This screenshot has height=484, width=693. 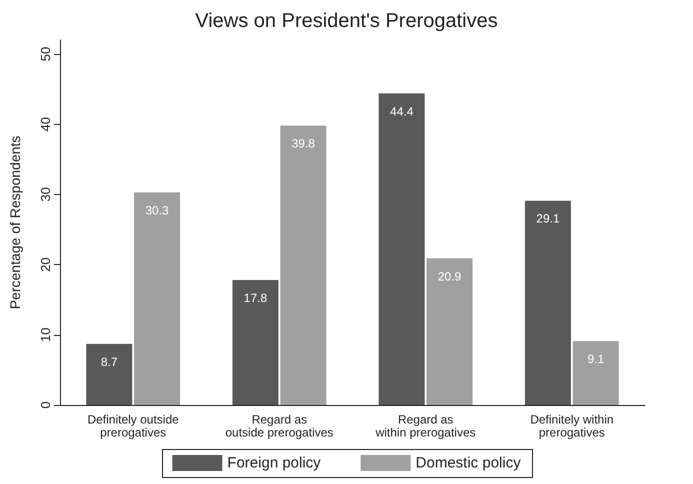 What do you see at coordinates (425, 426) in the screenshot?
I see `x-tick-label: Regard as within prerogatives` at bounding box center [425, 426].